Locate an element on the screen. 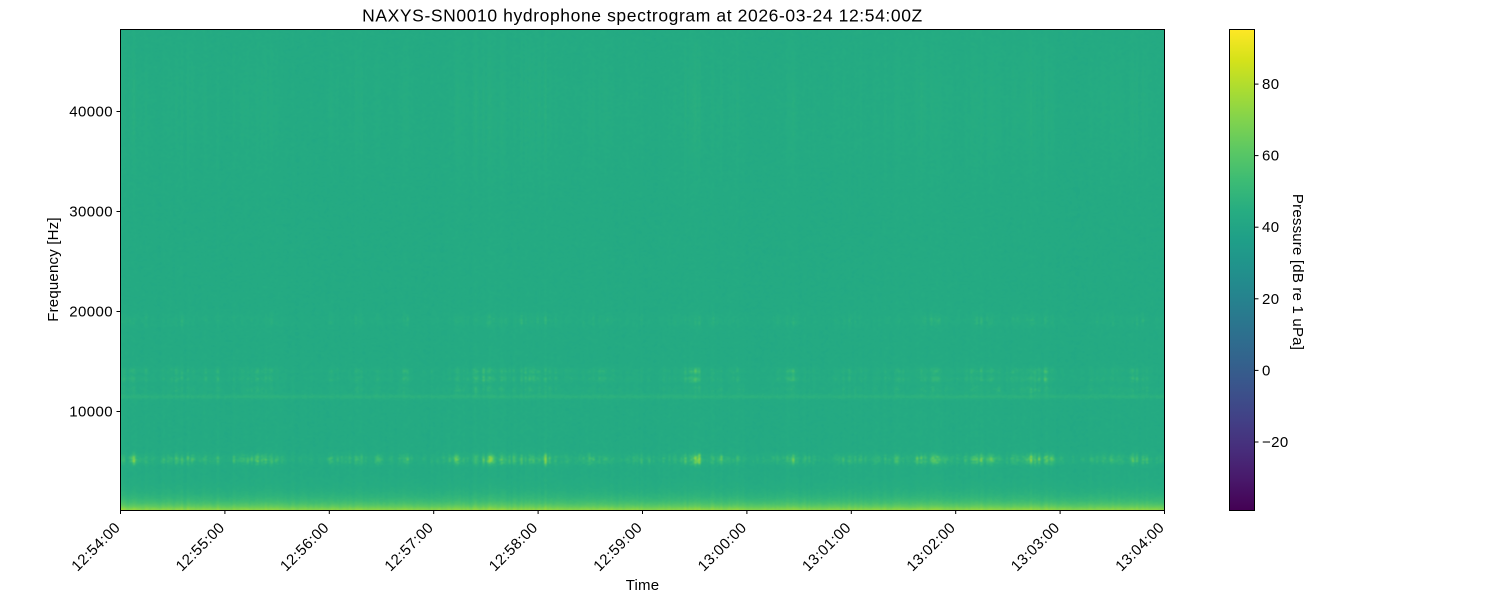 Image resolution: width=1500 pixels, height=600 pixels. svg-text: 12:58:00 is located at coordinates (514, 547).